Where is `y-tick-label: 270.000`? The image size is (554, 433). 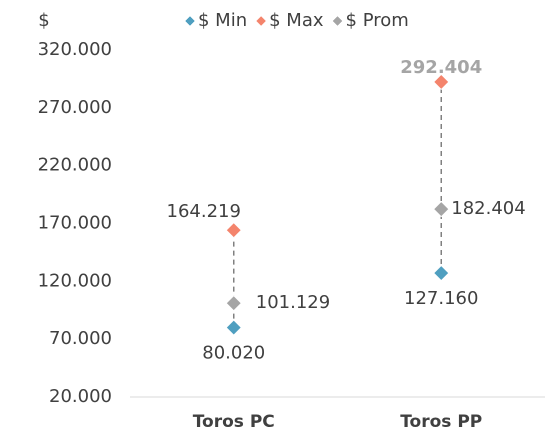
y-tick-label: 270.000 is located at coordinates (75, 107).